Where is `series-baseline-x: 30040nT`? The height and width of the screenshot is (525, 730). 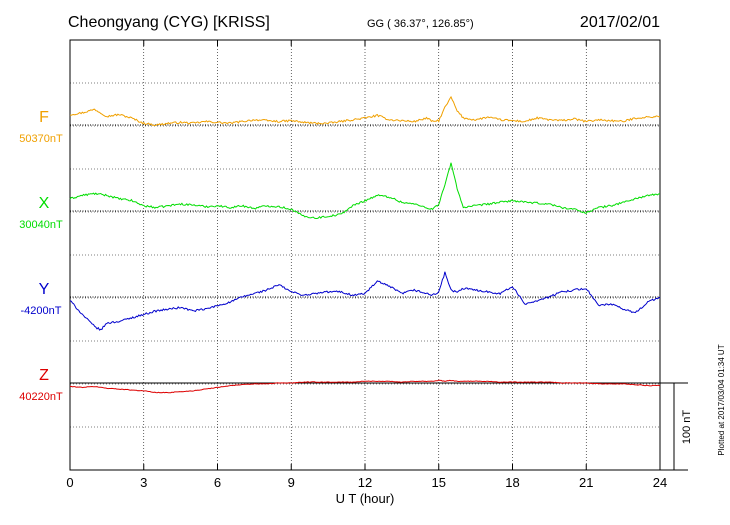
series-baseline-x: 30040nT is located at coordinates (41, 225).